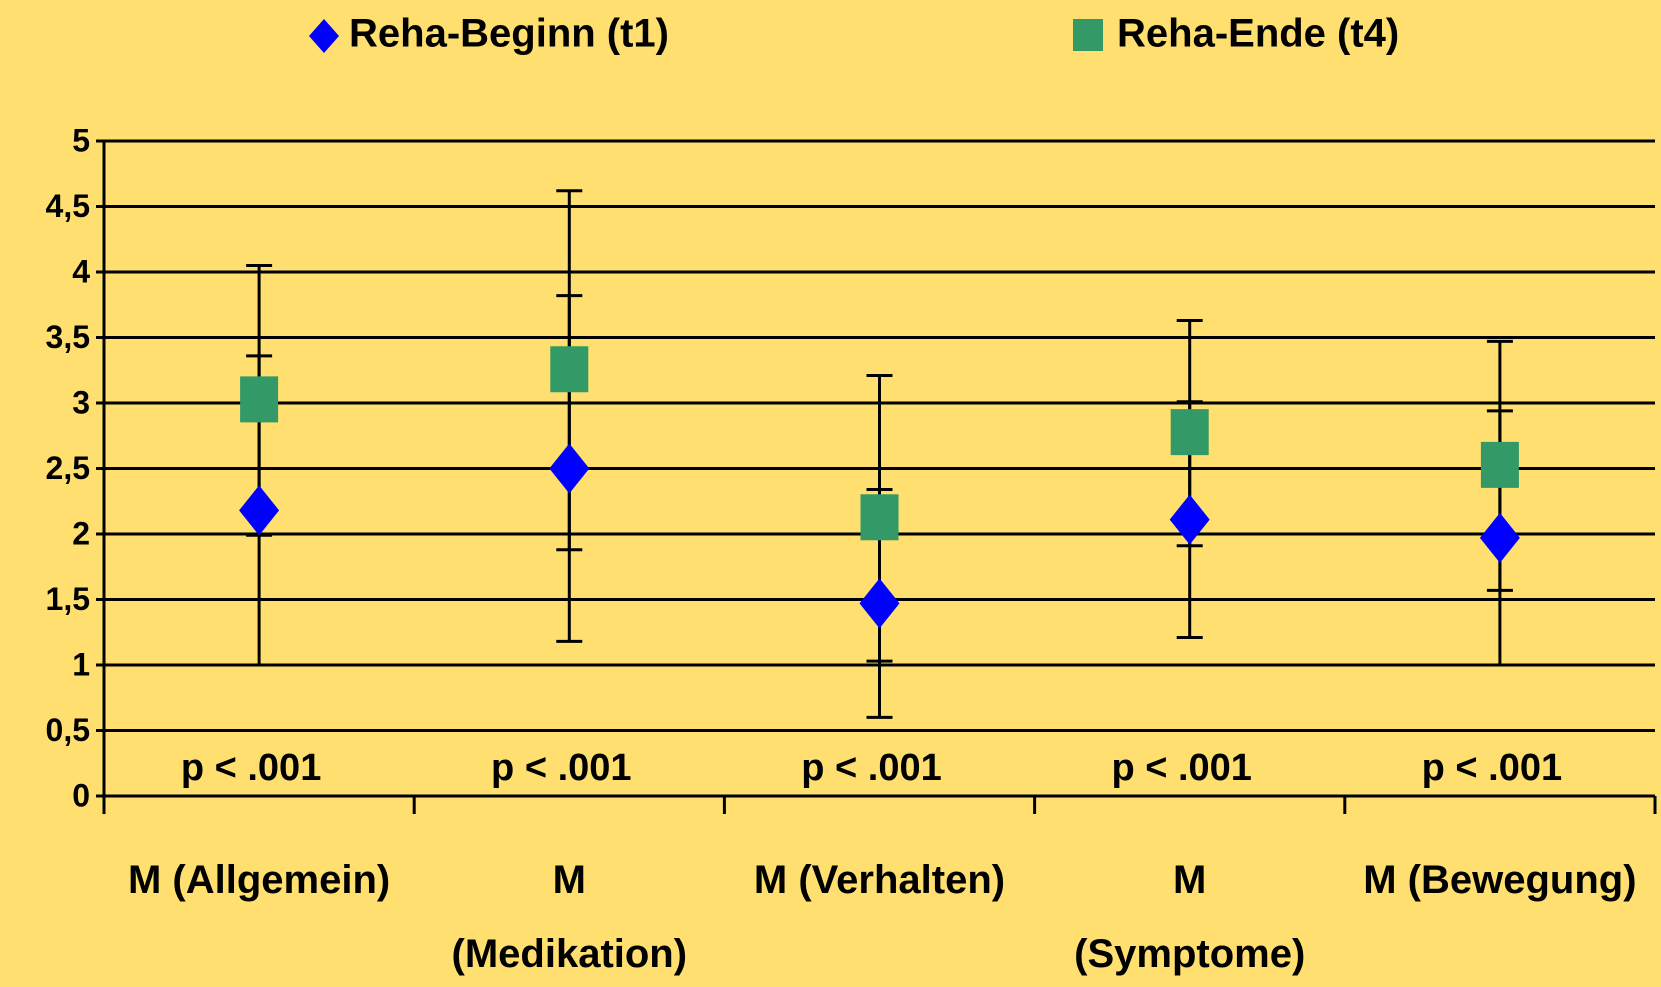  Describe the element at coordinates (68, 206) in the screenshot. I see `y-tick-label: 4,5` at that location.